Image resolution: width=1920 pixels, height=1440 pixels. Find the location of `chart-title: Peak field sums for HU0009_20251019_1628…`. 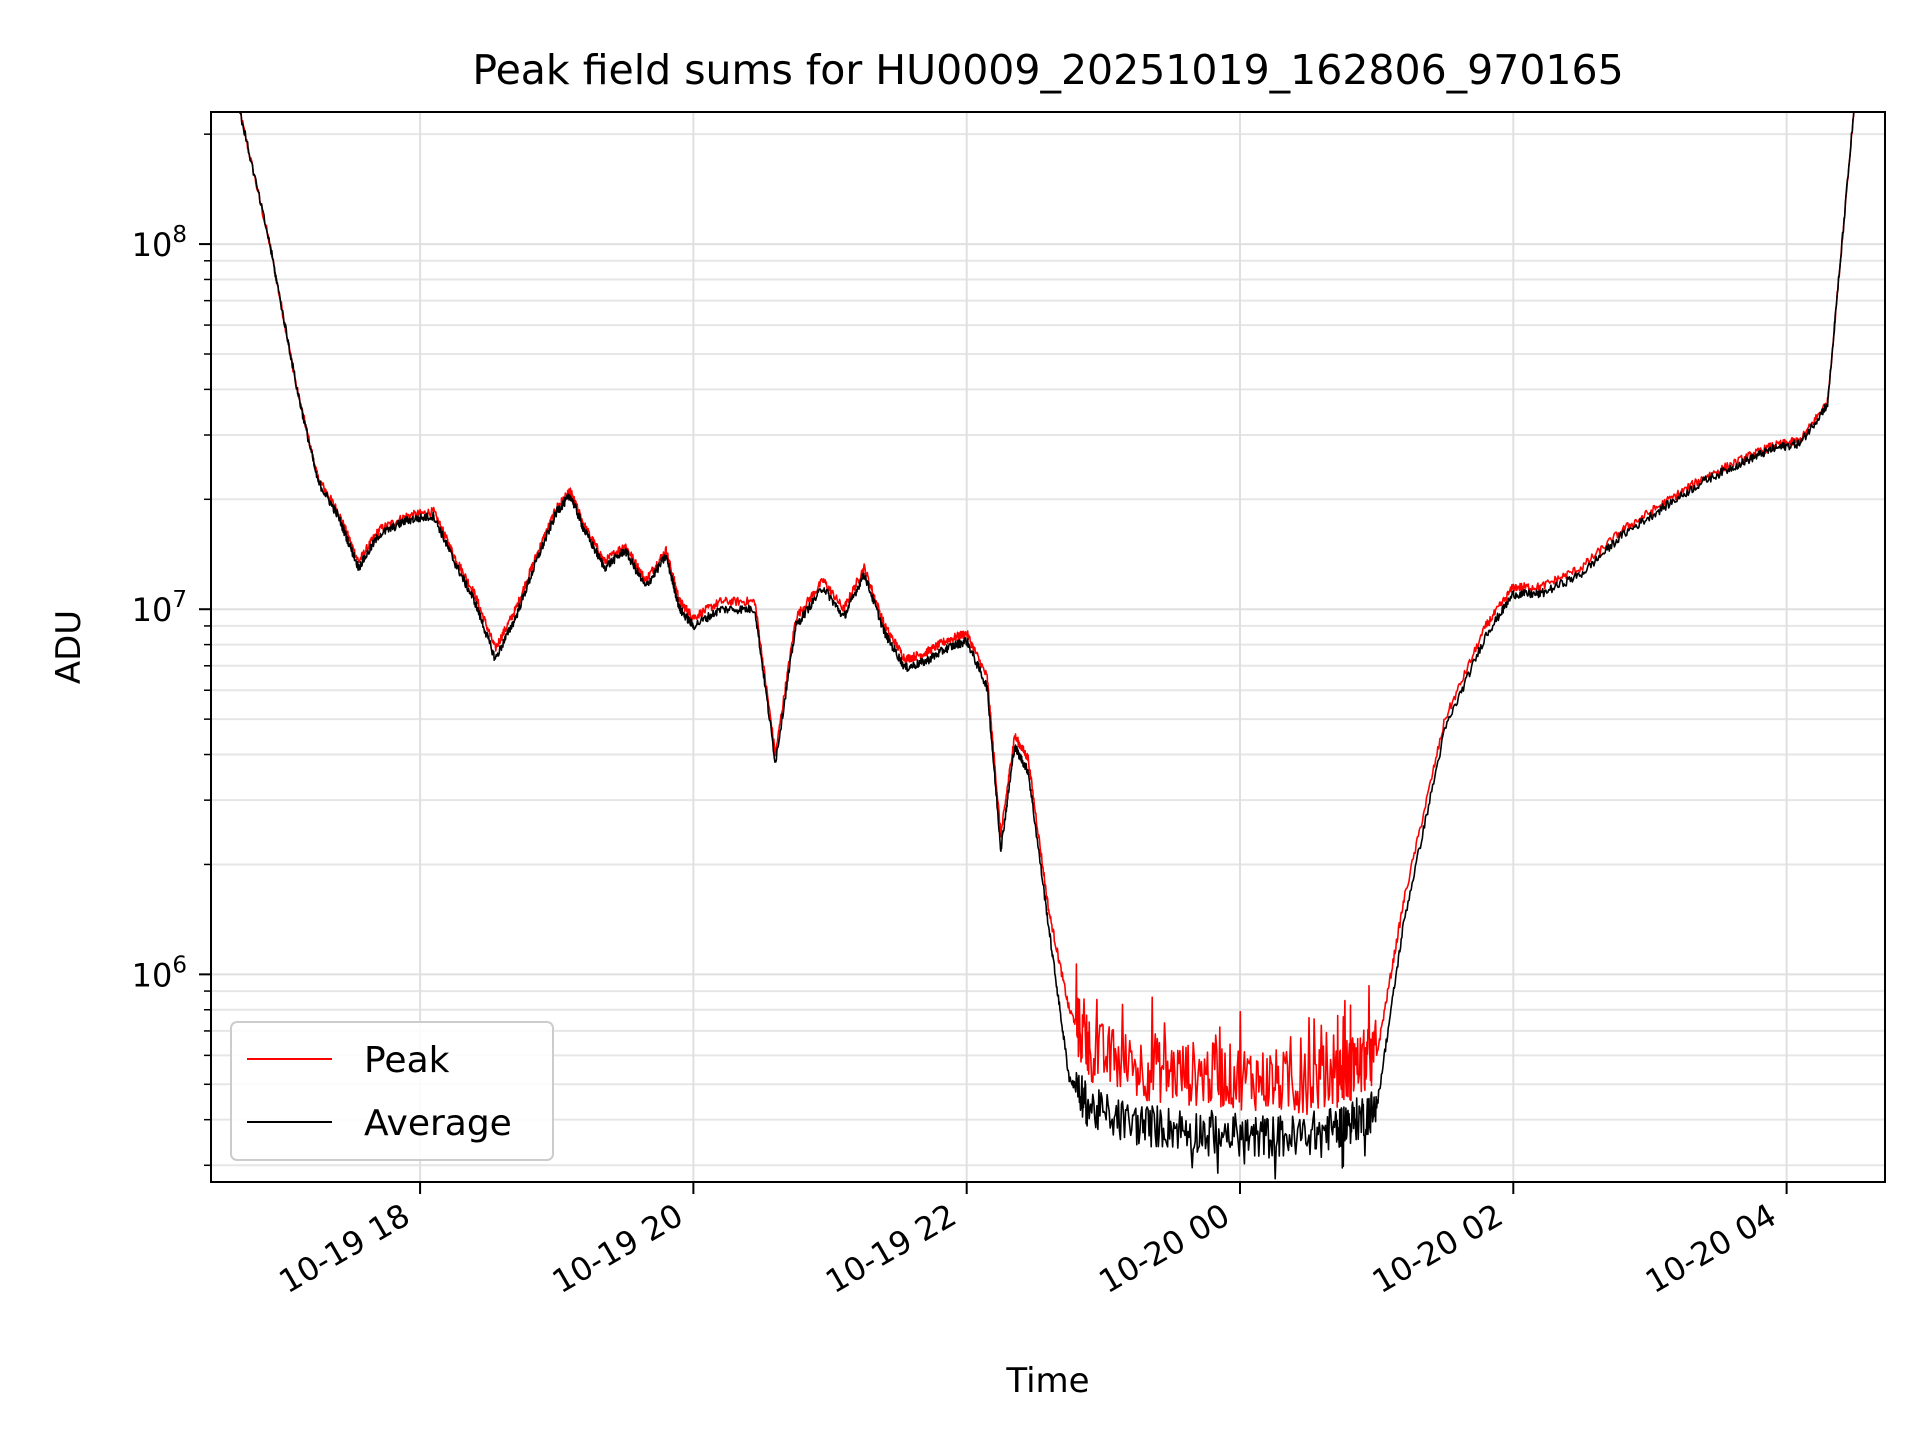

chart-title: Peak field sums for HU0009_20251019_1628… is located at coordinates (1047, 70).